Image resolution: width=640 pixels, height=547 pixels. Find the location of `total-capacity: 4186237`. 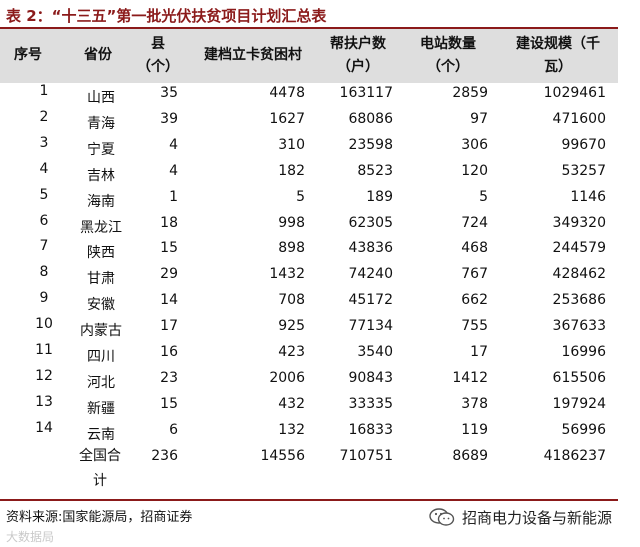

total-capacity: 4186237 is located at coordinates (574, 455).